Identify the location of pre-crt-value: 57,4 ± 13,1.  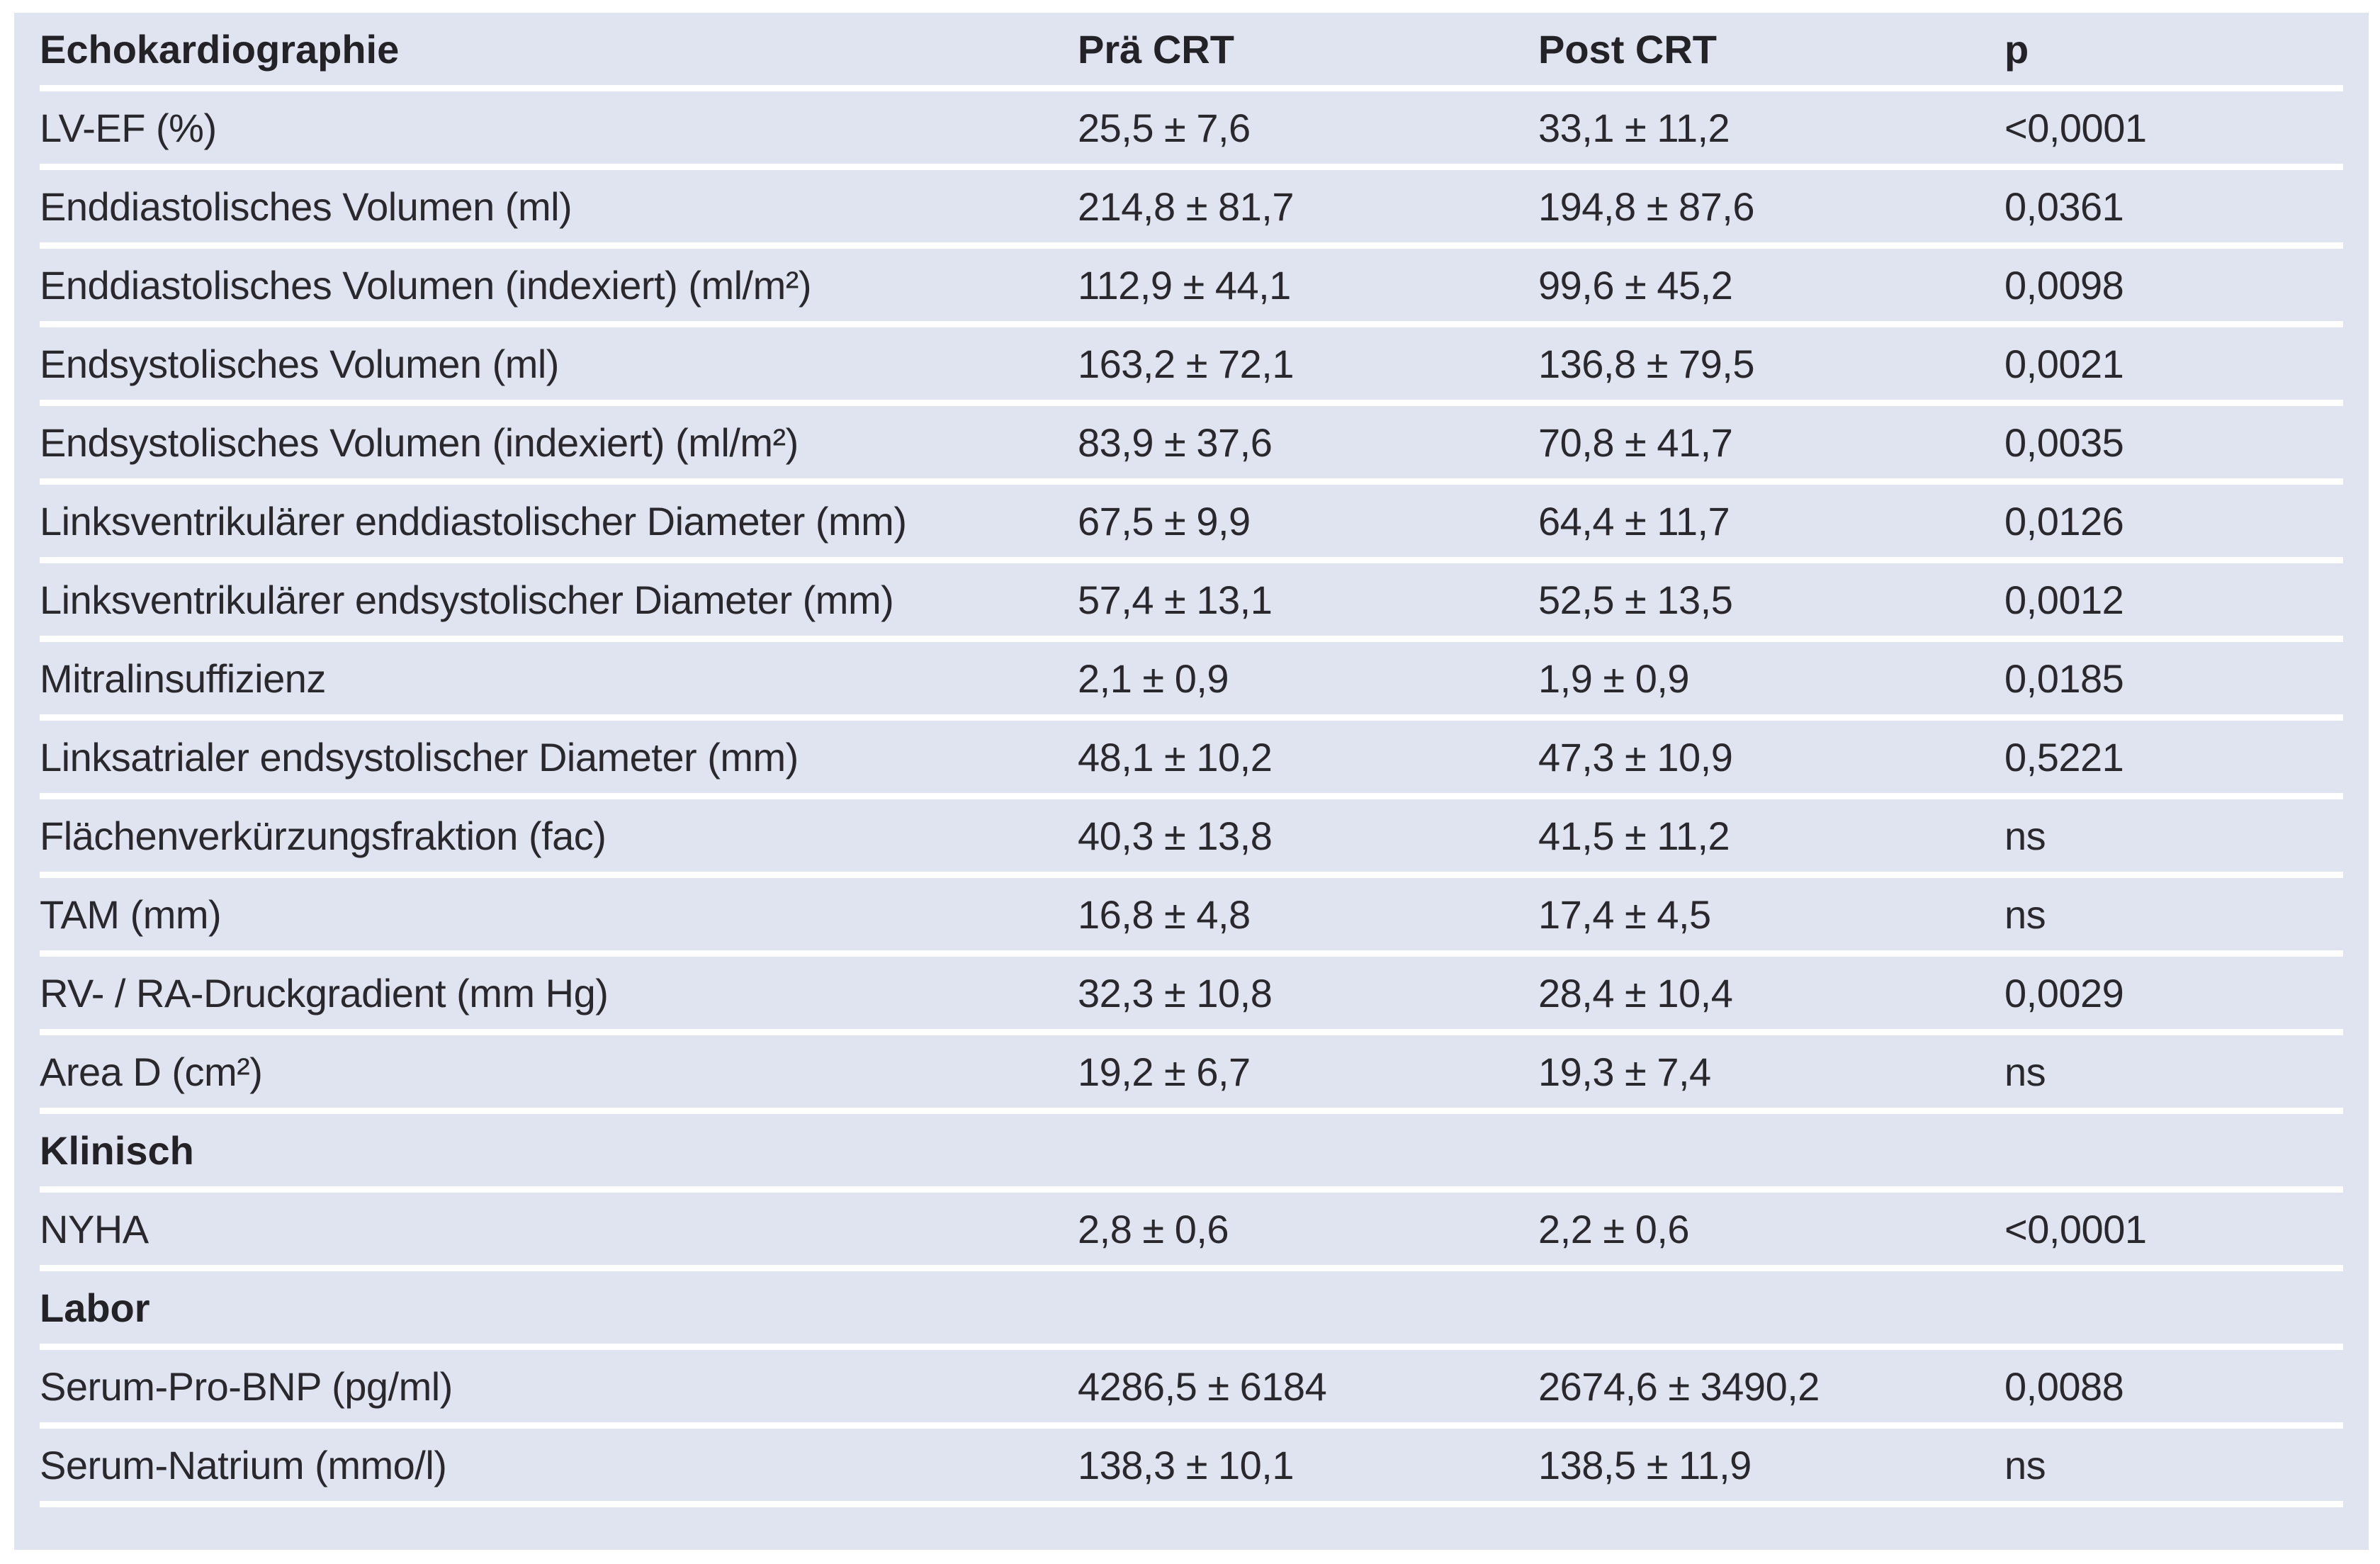
(1176, 599).